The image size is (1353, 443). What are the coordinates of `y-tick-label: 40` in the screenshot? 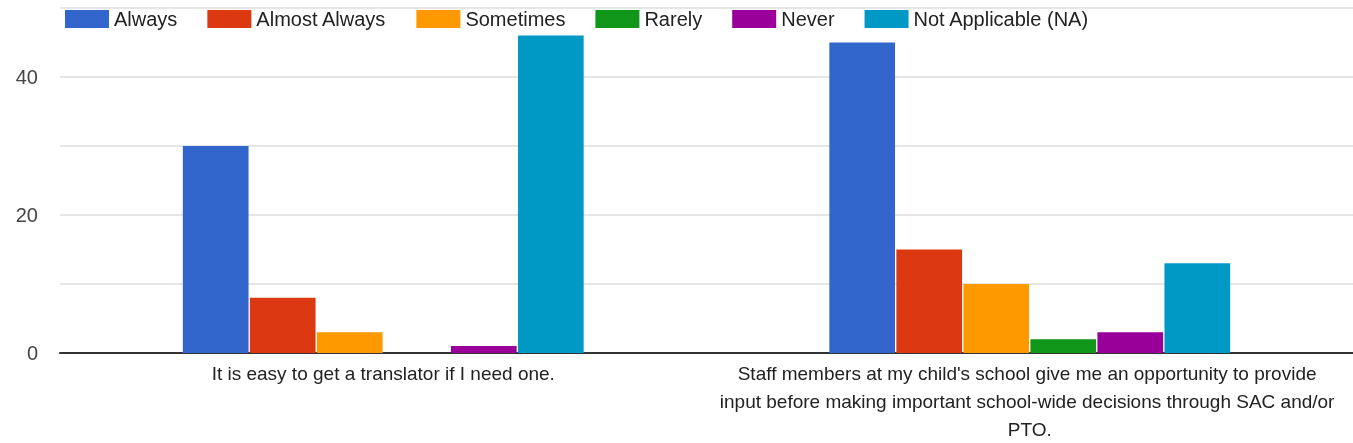 It's located at (26, 77).